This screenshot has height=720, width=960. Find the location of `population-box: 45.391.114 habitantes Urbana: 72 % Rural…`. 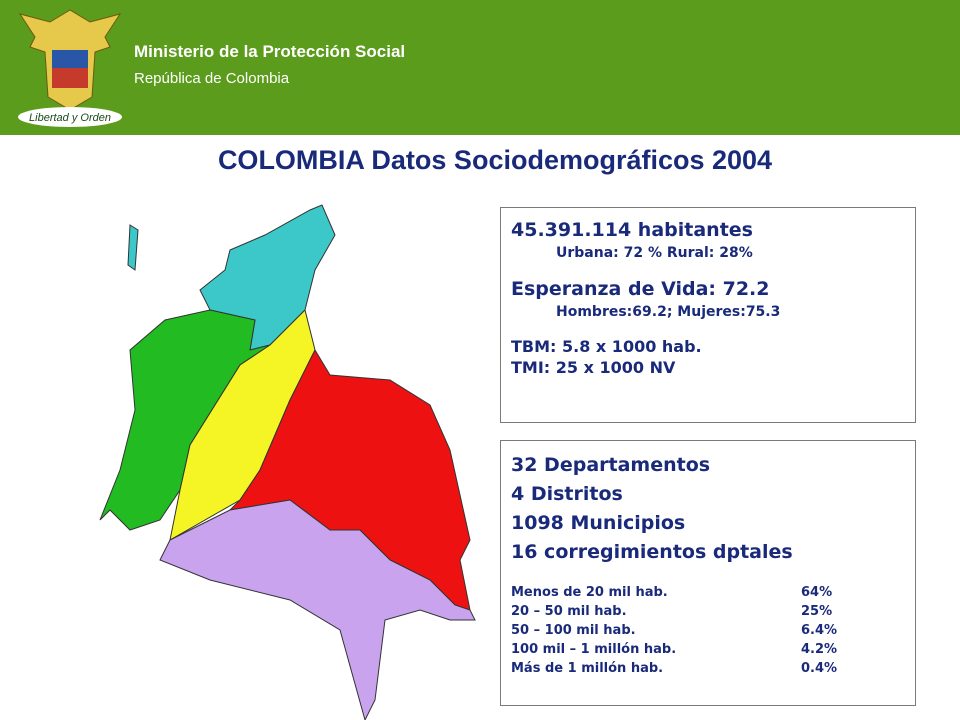

population-box: 45.391.114 habitantes Urbana: 72 % Rural… is located at coordinates (708, 315).